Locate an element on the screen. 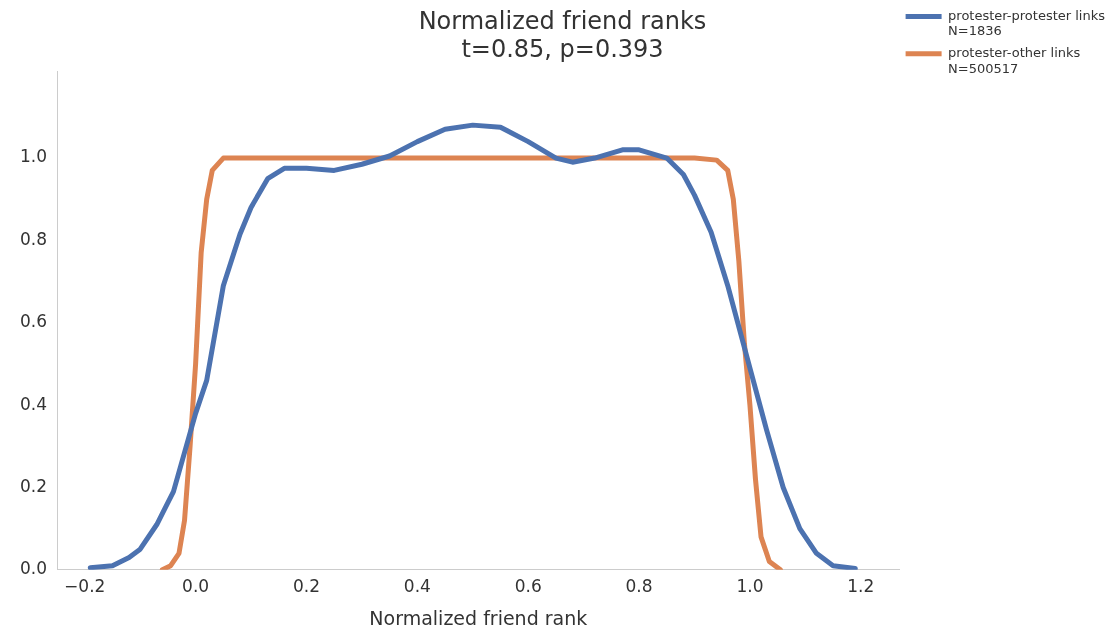 This screenshot has width=1117, height=641. y-tick-label: 0.2 is located at coordinates (33, 485).